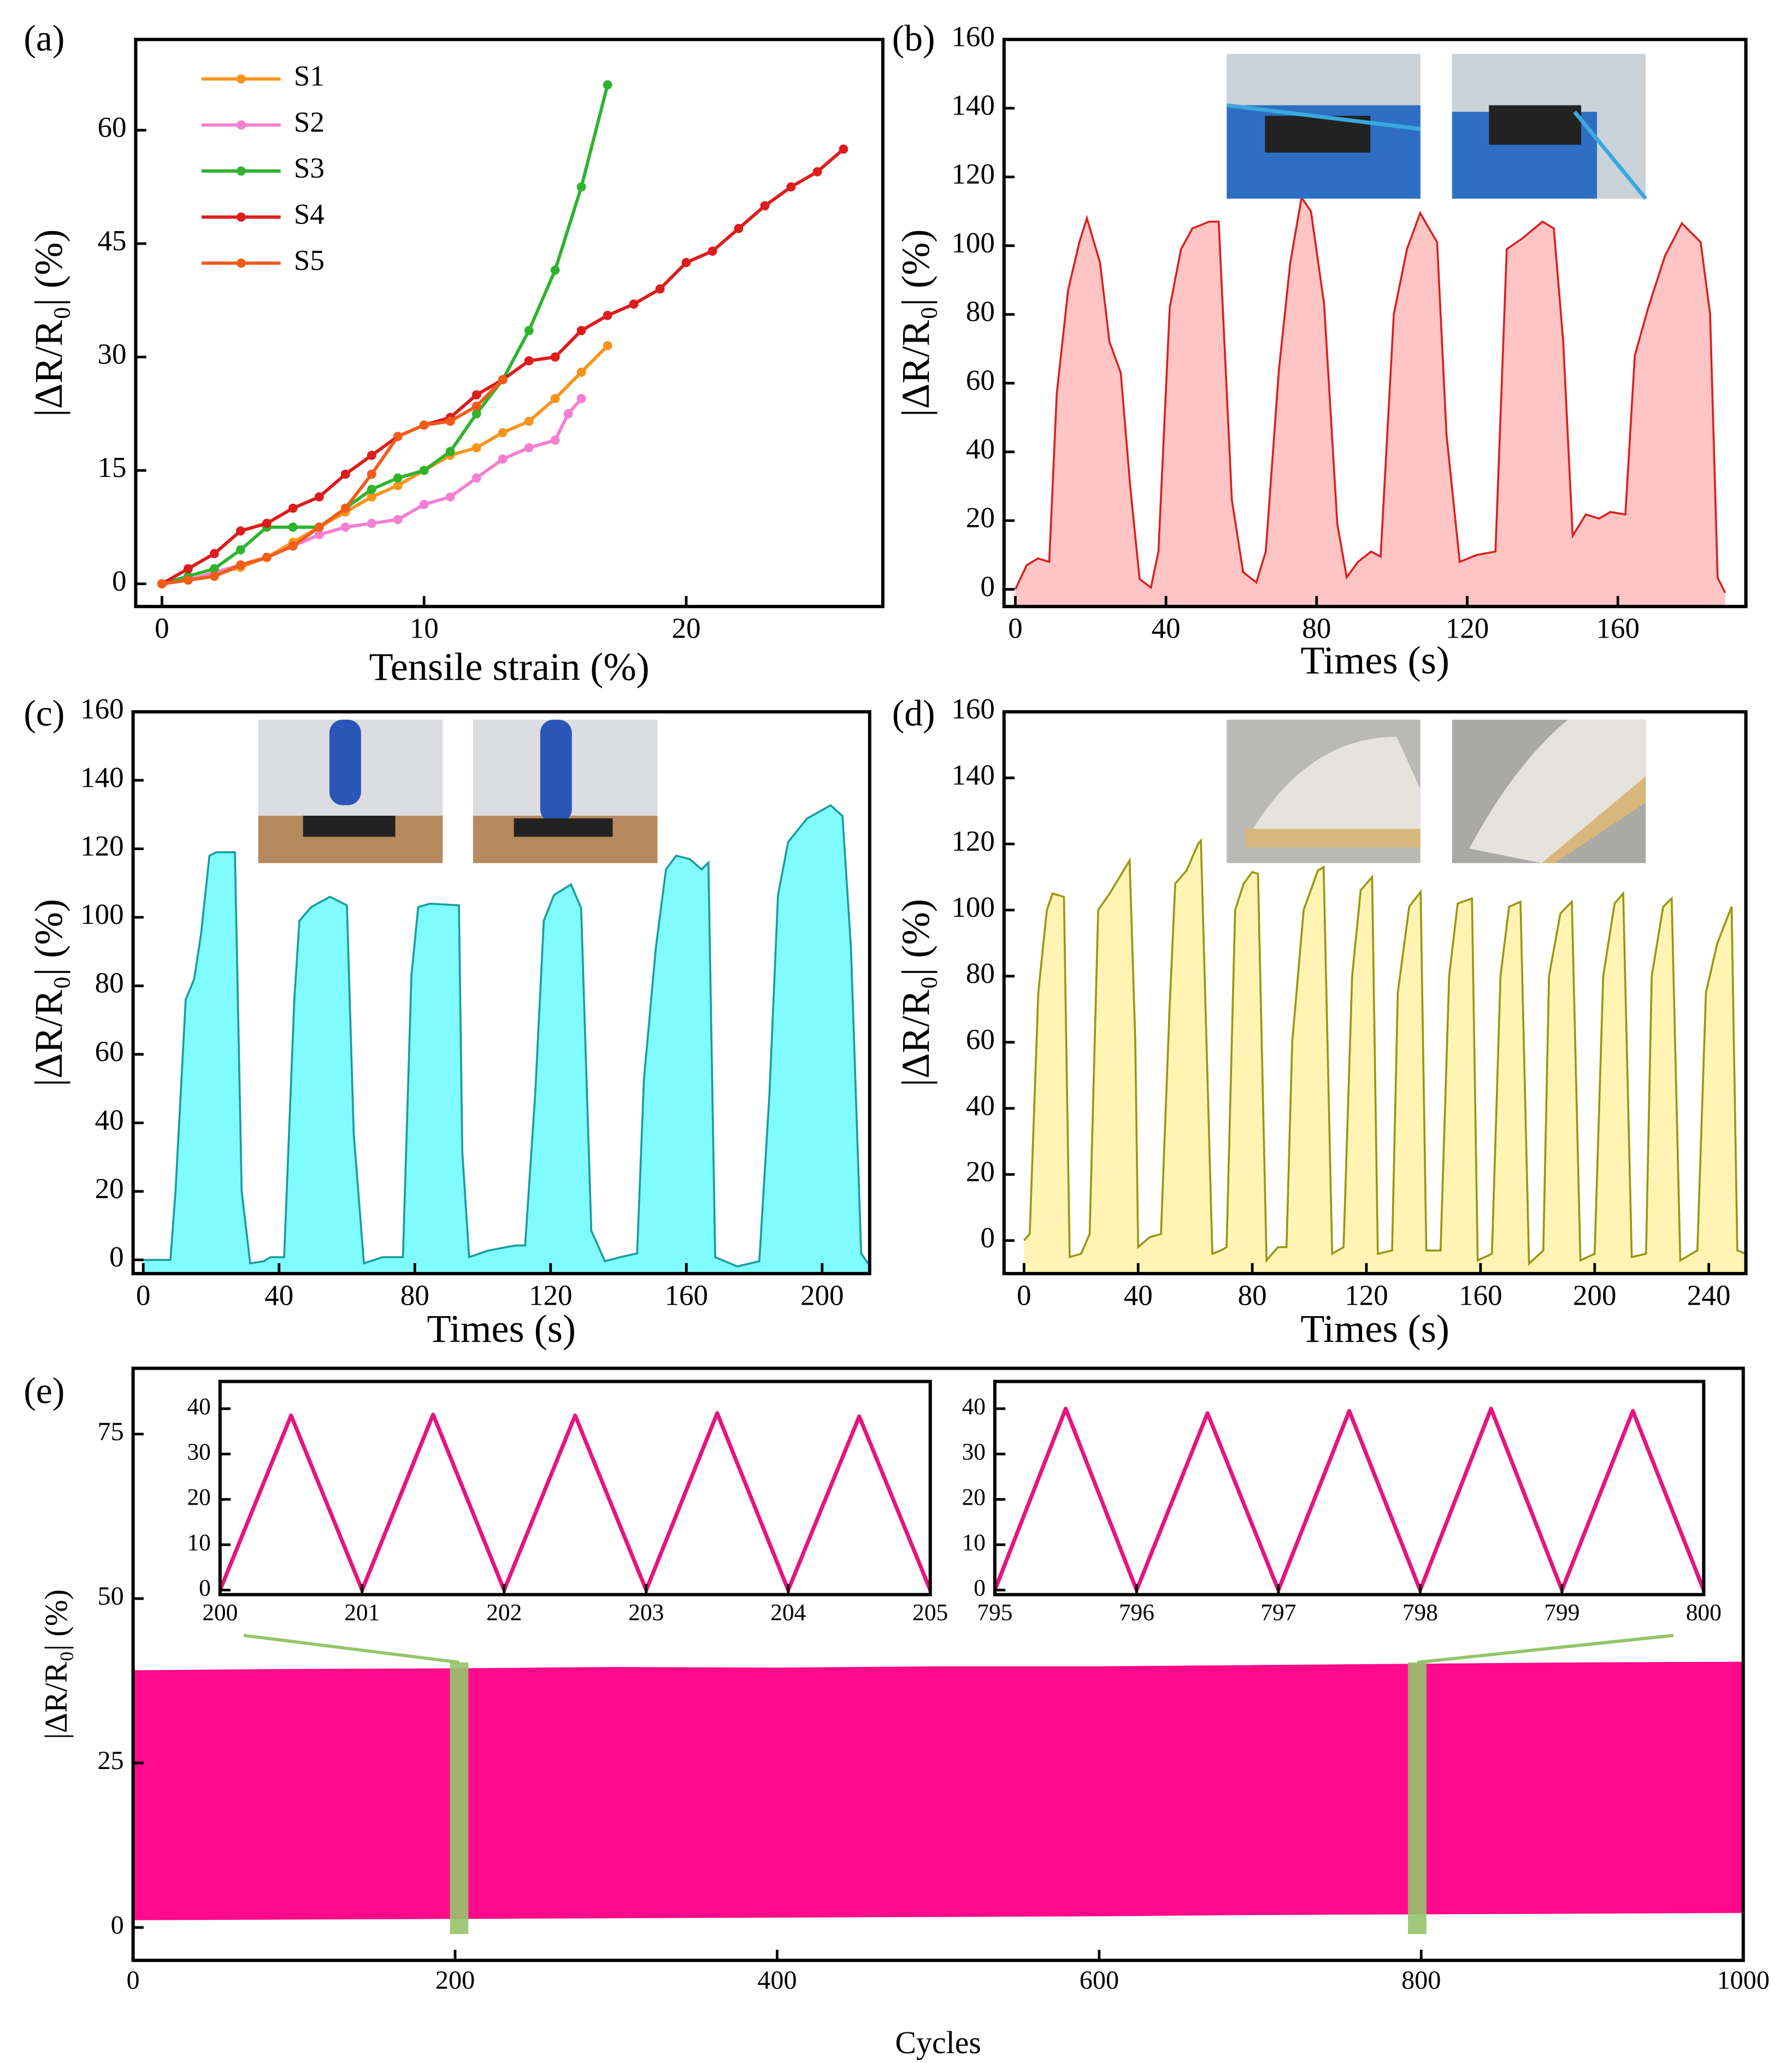 The height and width of the screenshot is (2063, 1792). I want to click on panel: 200 201 202 203 204 205 0 10 20 30 40, so click(567, 1503).